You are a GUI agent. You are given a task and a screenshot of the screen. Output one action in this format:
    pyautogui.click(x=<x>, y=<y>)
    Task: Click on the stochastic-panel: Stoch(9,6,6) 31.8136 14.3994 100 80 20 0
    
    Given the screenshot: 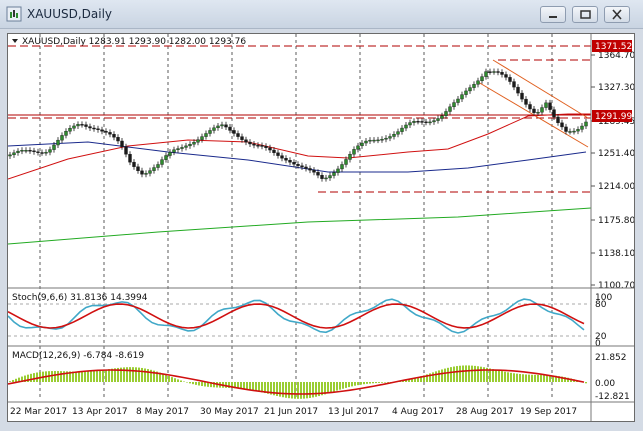 What is the action you would take?
    pyautogui.click(x=309, y=321)
    